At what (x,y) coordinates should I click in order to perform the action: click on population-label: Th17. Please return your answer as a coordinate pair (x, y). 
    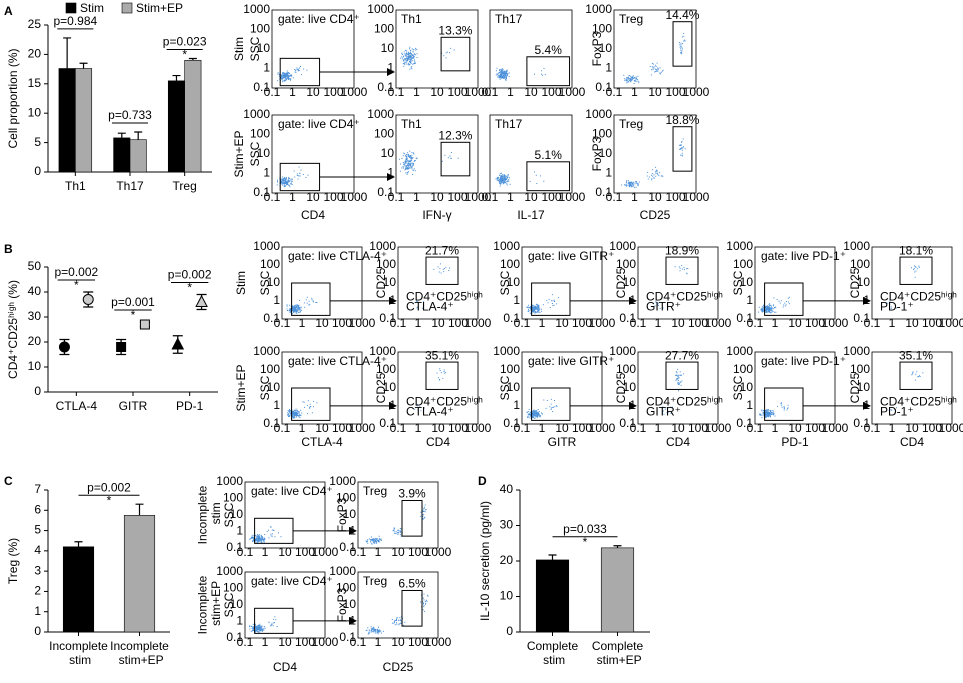
    Looking at the image, I should click on (509, 124).